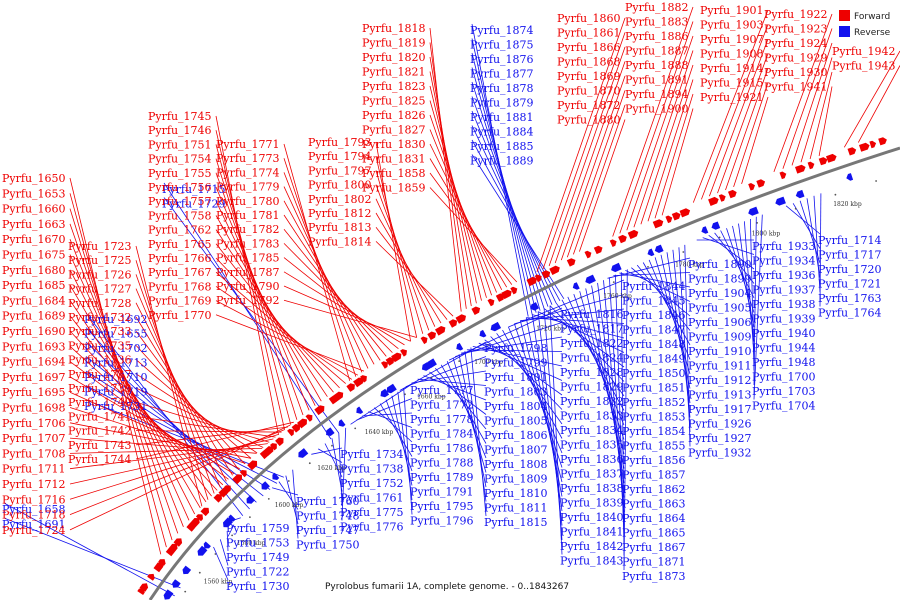  What do you see at coordinates (657, 7) in the screenshot?
I see `gene-label: Pyrfu_1882` at bounding box center [657, 7].